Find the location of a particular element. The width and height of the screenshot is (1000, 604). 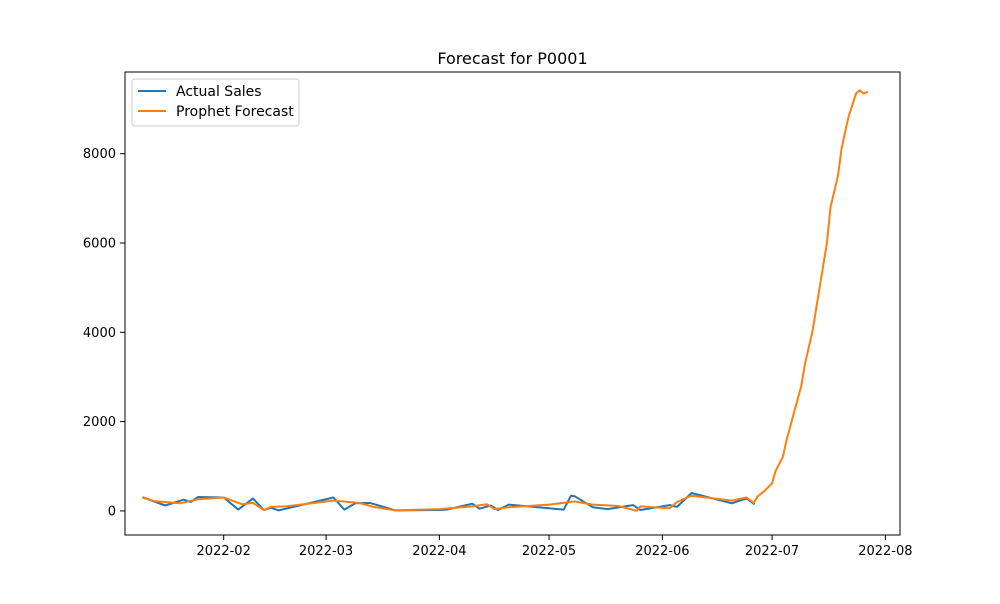

x-tick-label: 2022-03 is located at coordinates (326, 551).